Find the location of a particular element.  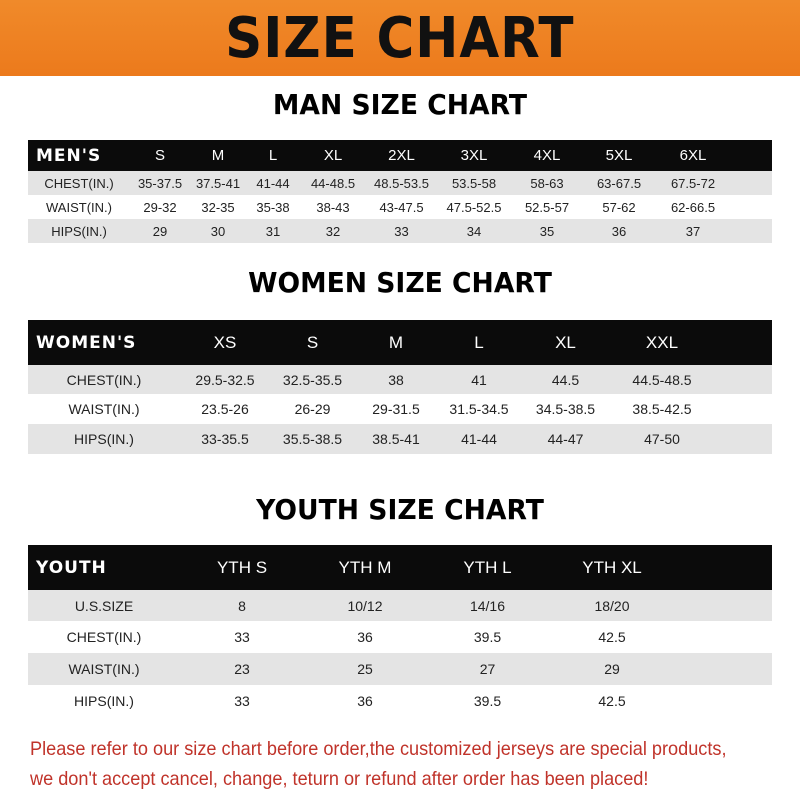

table-row: CHEST(IN.) 33 36 39.5 42.5 is located at coordinates (400, 637).